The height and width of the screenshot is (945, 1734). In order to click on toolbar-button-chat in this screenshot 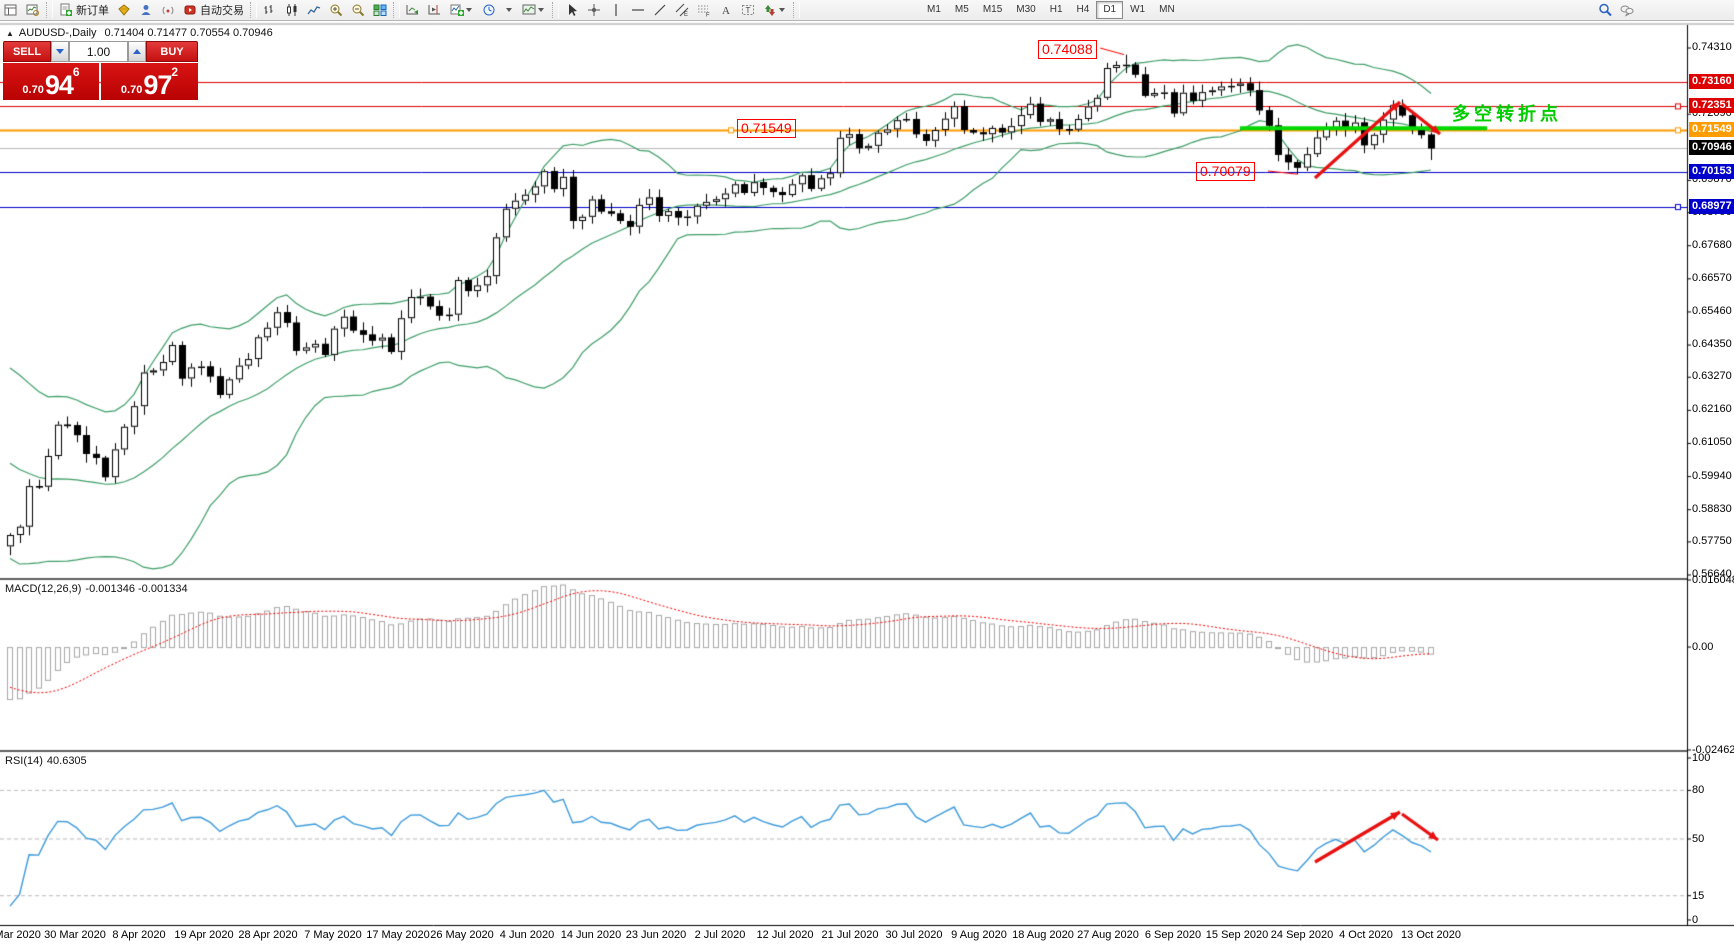, I will do `click(1627, 10)`.